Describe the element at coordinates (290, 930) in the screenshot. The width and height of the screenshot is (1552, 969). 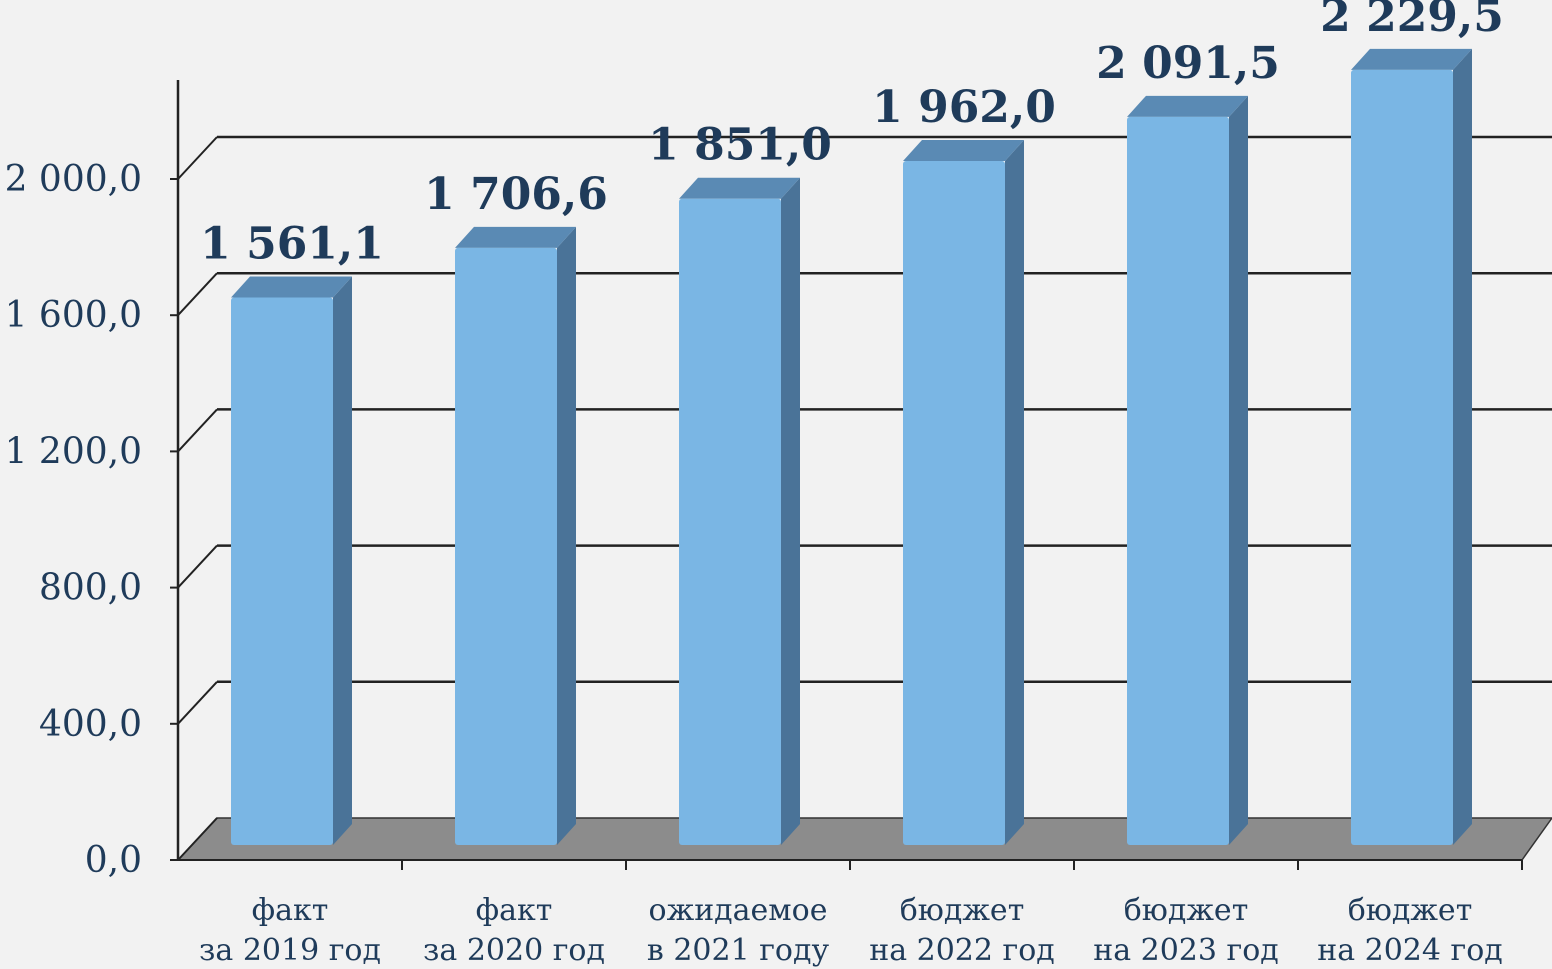
I see `category-label: факт за 2019 год` at that location.